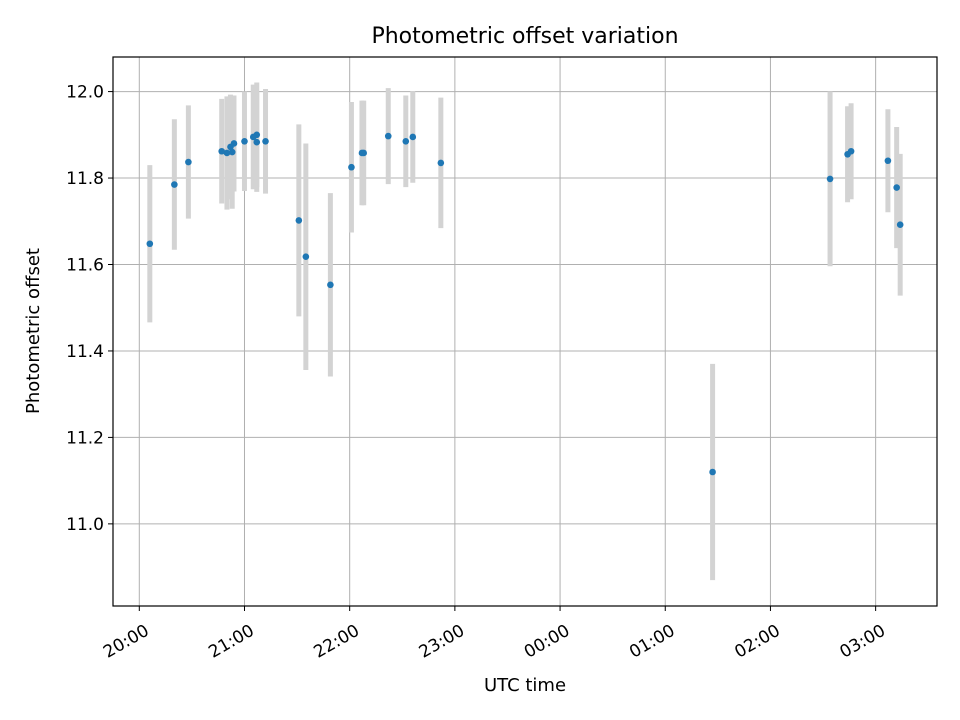 This screenshot has height=720, width=960. Describe the element at coordinates (524, 36) in the screenshot. I see `chart-title: Photometric offset variation` at that location.